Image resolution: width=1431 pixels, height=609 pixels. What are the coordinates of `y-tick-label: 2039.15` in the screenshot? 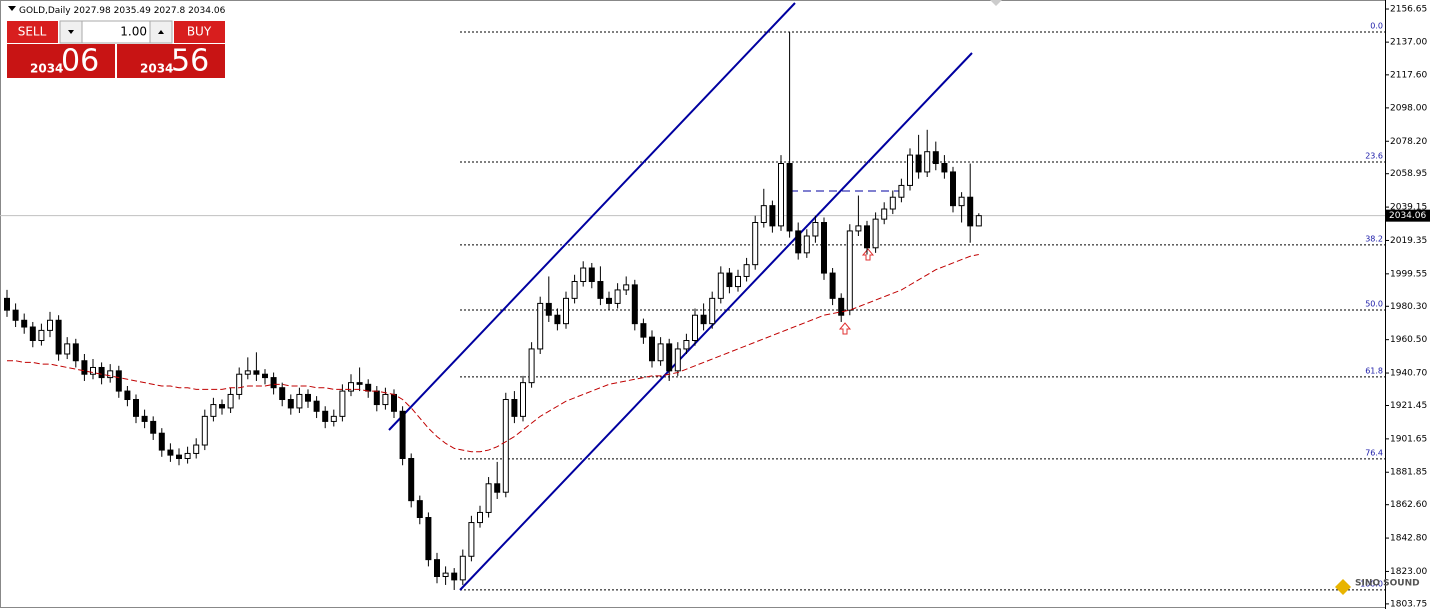 It's located at (1408, 208).